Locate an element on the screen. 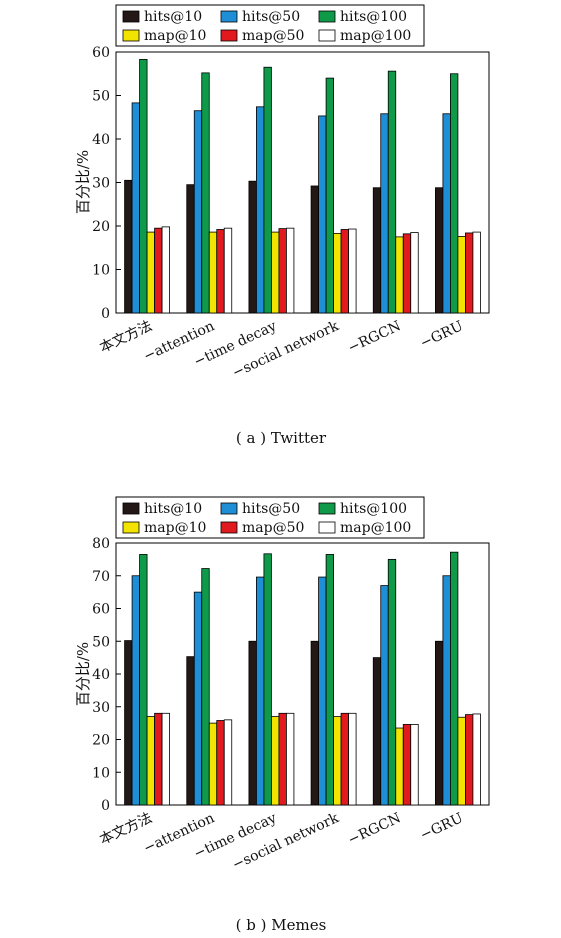 The width and height of the screenshot is (561, 938). y-tick-label: 20 is located at coordinates (101, 227).